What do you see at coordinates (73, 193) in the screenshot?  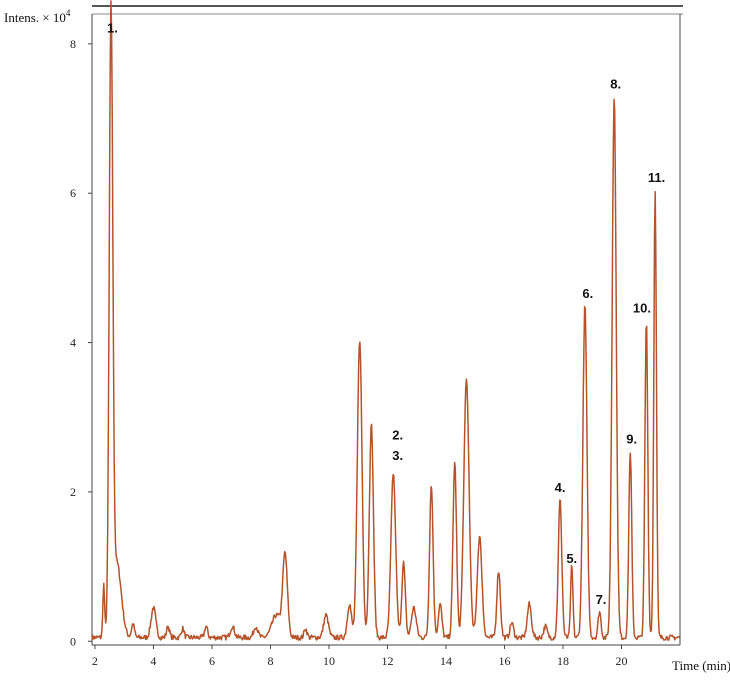 I see `y-tick-label: 6` at bounding box center [73, 193].